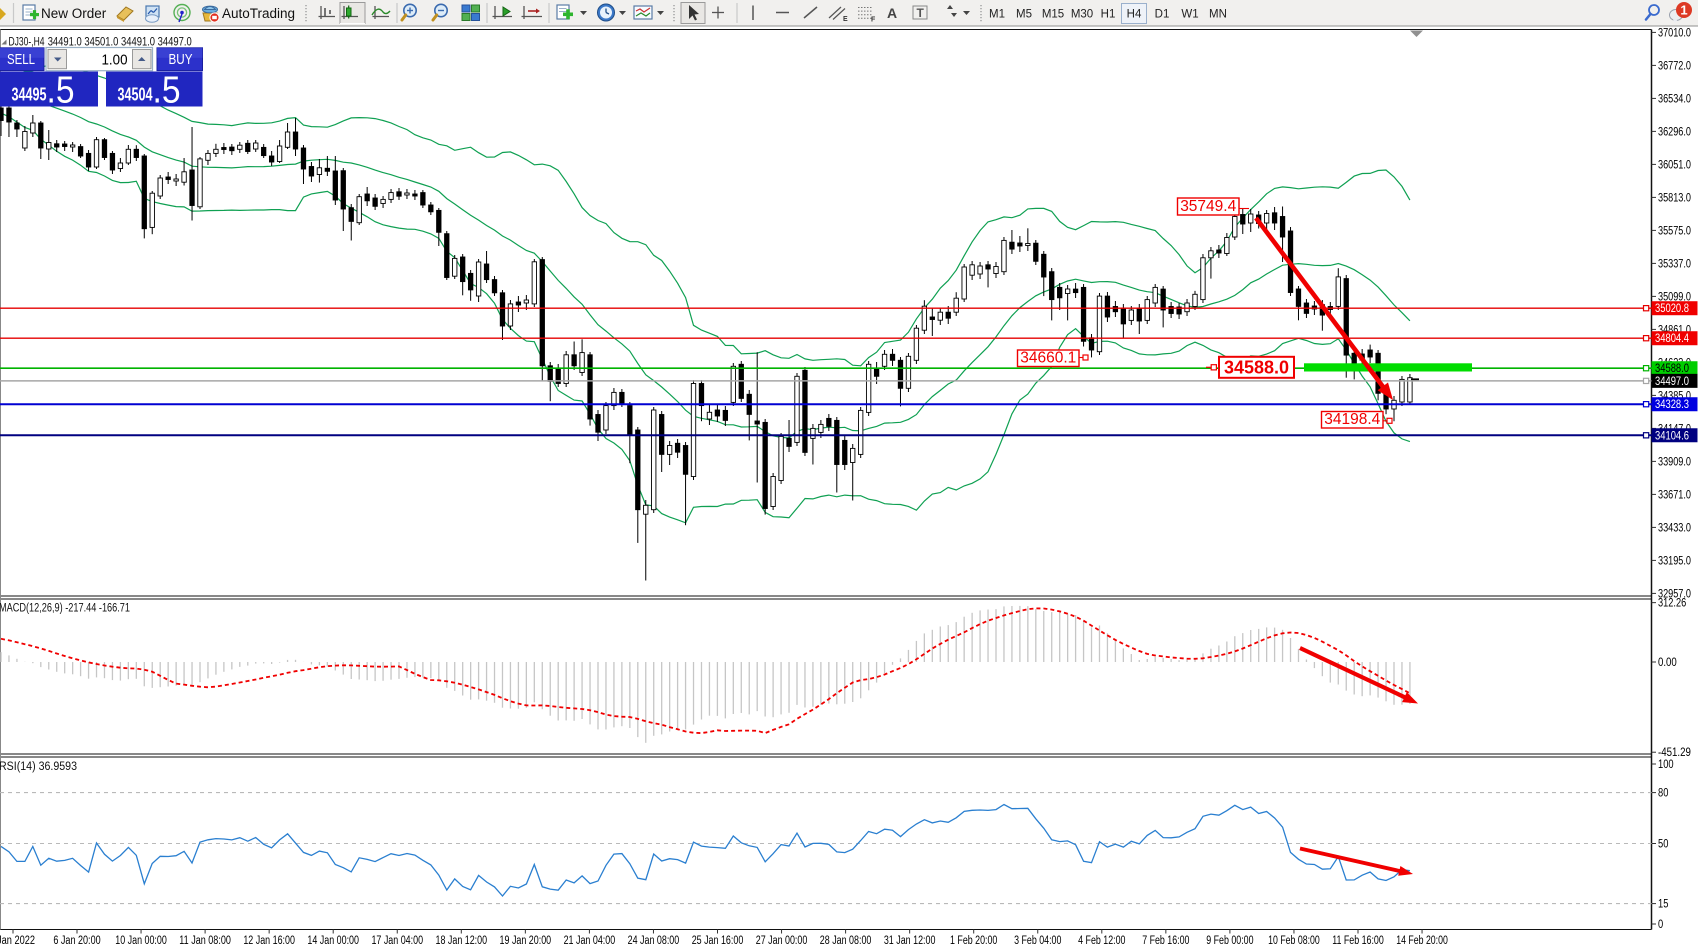 Image resolution: width=1698 pixels, height=949 pixels. What do you see at coordinates (1667, 663) in the screenshot?
I see `svg-text: 0.00` at bounding box center [1667, 663].